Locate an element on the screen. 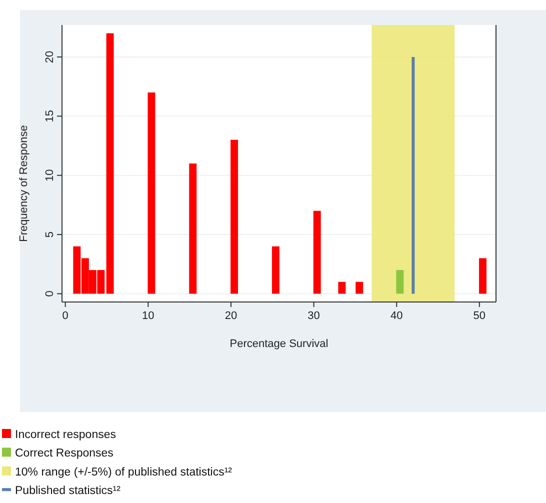  legend-label: Incorrect responses is located at coordinates (65, 435).